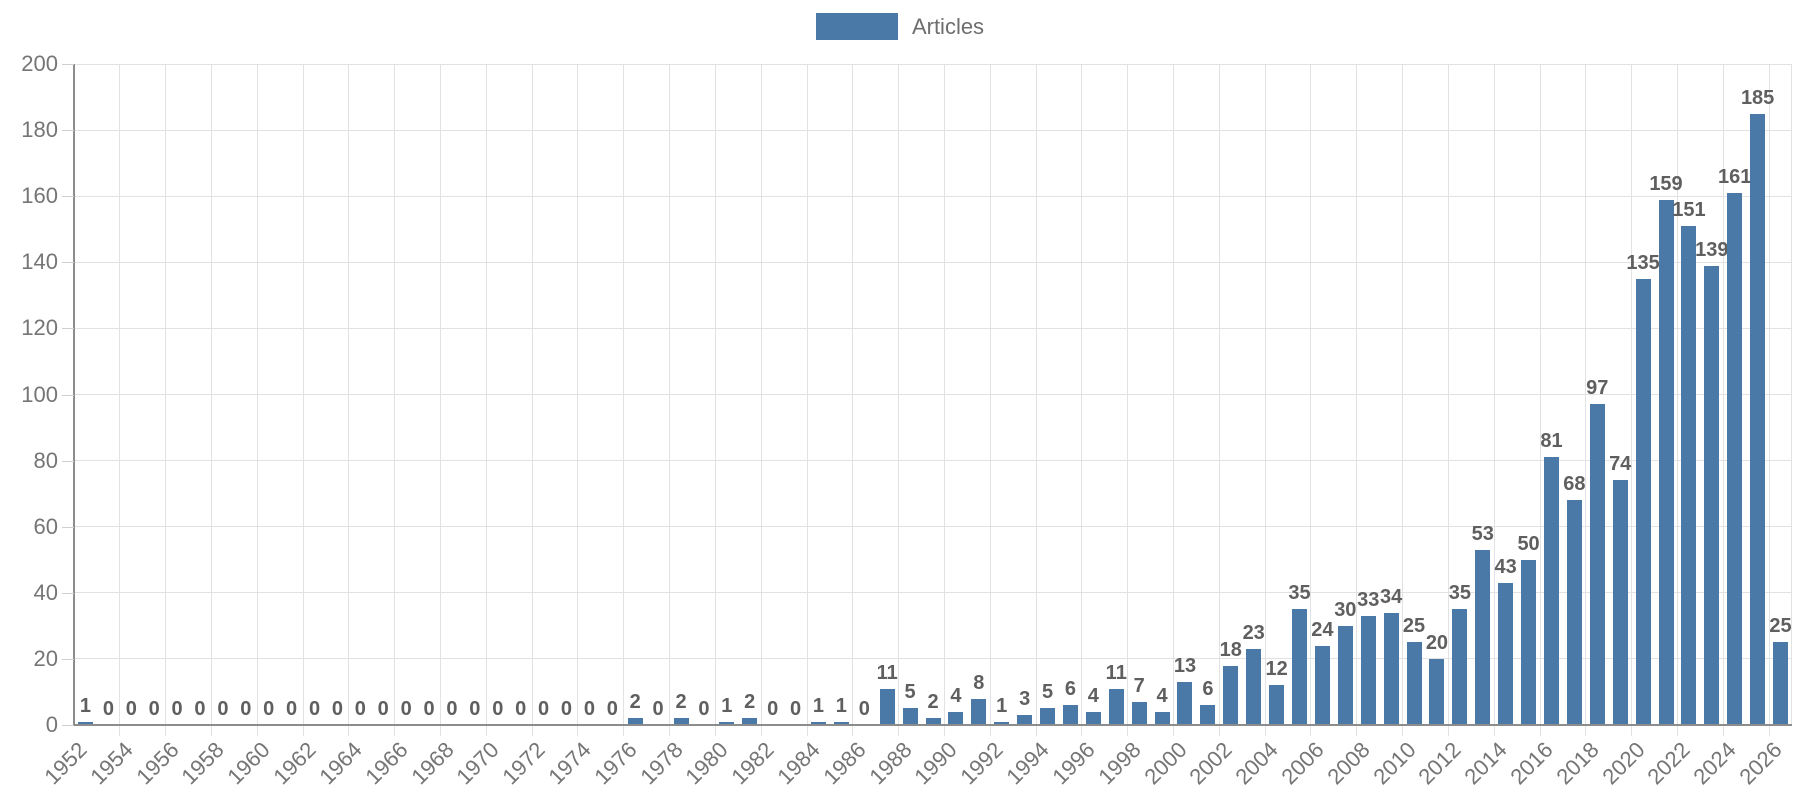  Describe the element at coordinates (1574, 612) in the screenshot. I see `bar-2017` at that location.